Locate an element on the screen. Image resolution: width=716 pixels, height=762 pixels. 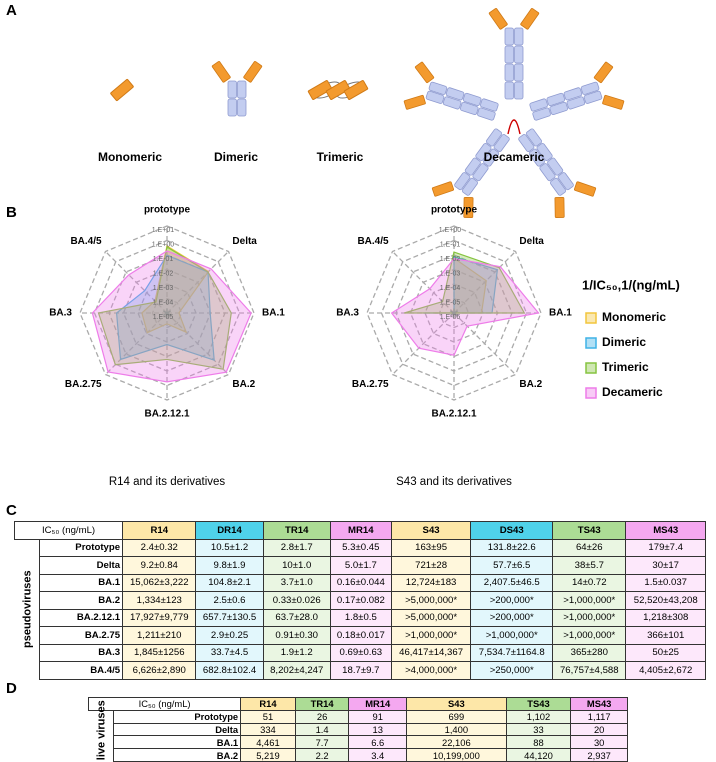
axis-label: Delta is located at coordinates (244, 241).